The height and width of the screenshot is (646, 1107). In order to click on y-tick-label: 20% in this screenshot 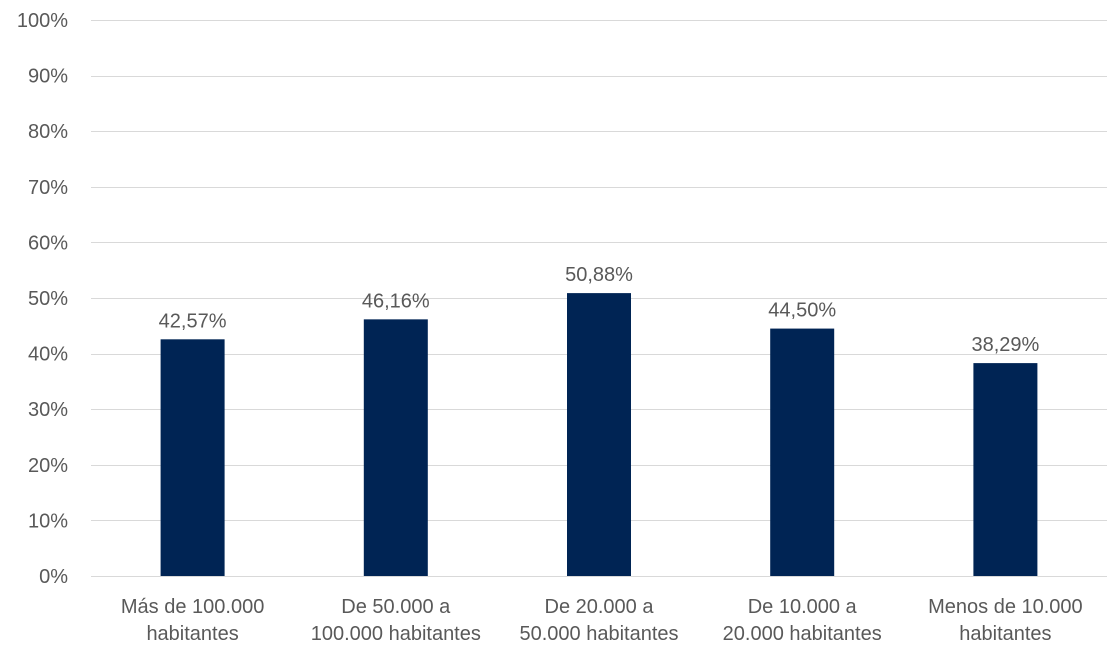, I will do `click(48, 466)`.